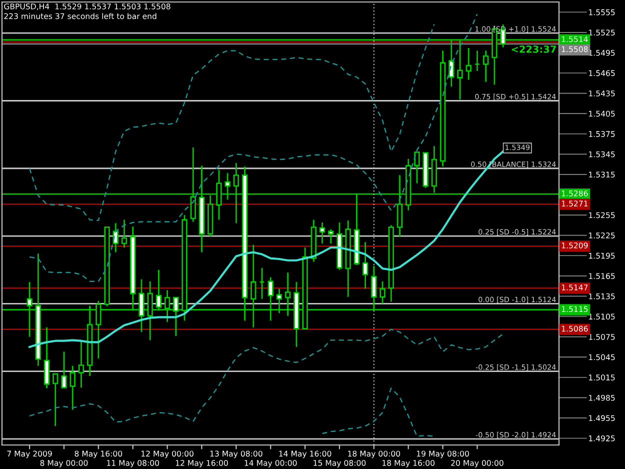 The height and width of the screenshot is (469, 625). I want to click on annotation: <223:37, so click(534, 49).